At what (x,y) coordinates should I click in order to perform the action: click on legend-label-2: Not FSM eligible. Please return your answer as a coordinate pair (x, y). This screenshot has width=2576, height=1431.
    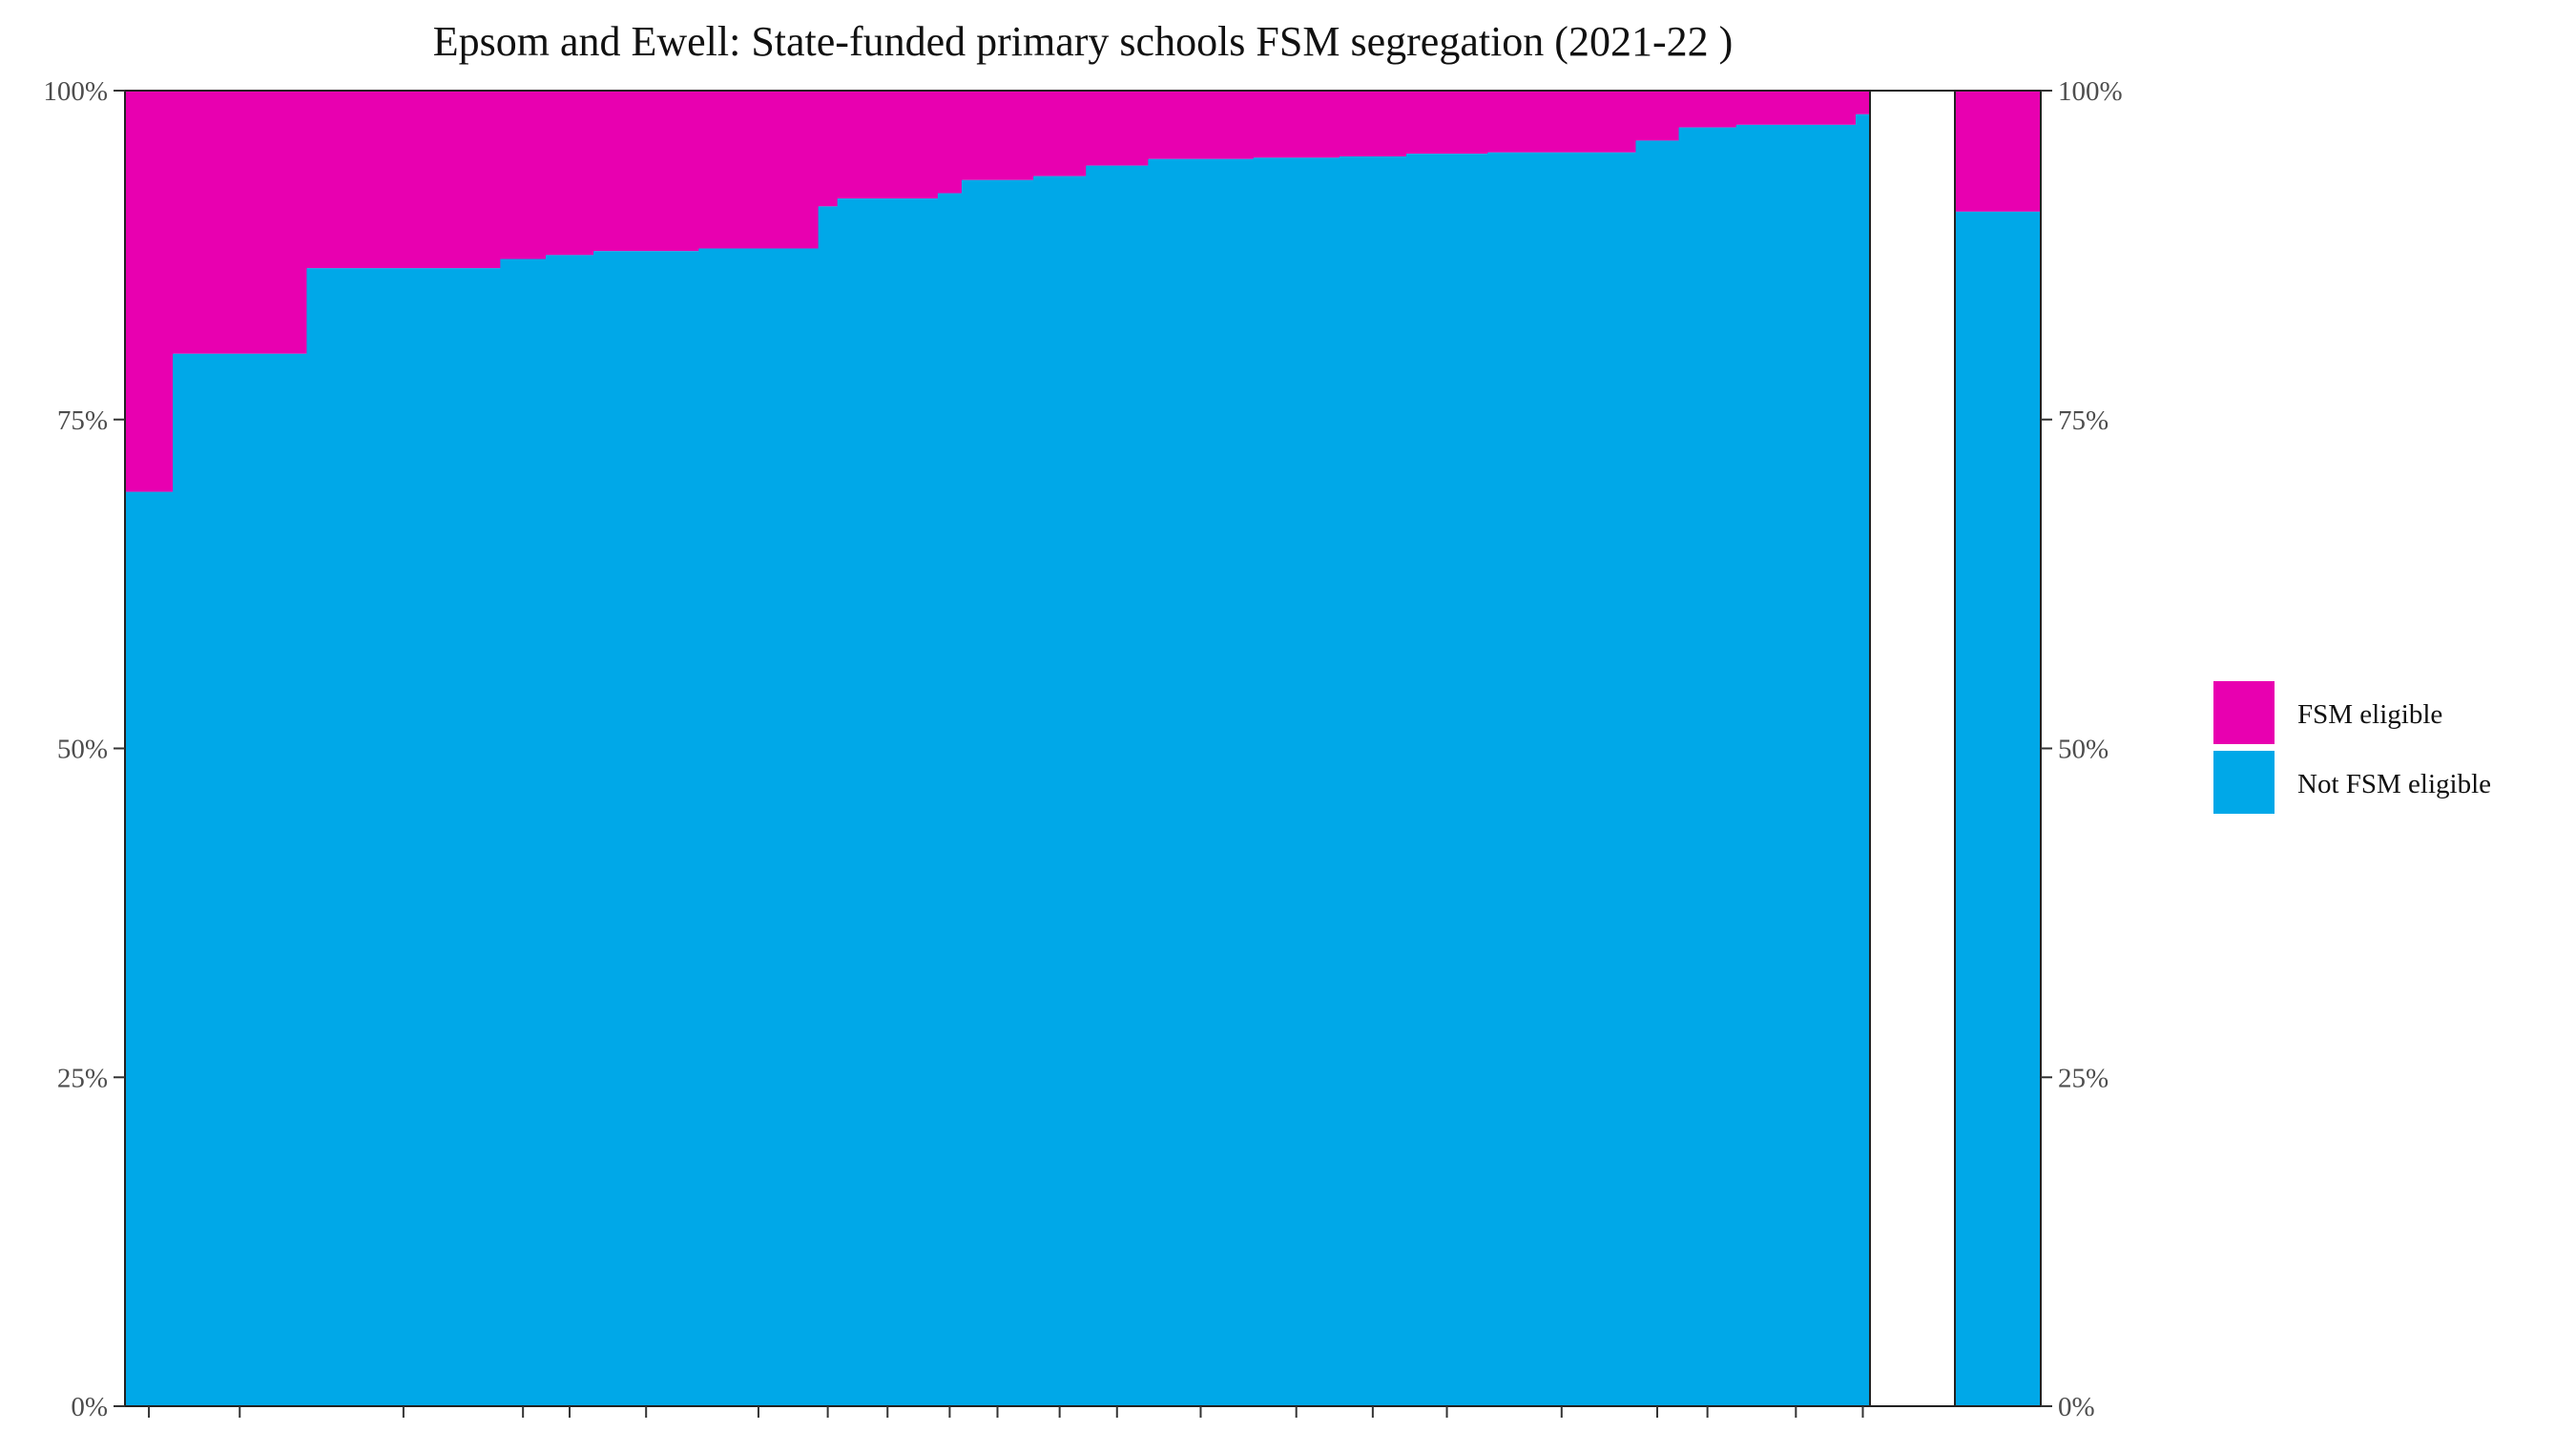
    Looking at the image, I should click on (2394, 784).